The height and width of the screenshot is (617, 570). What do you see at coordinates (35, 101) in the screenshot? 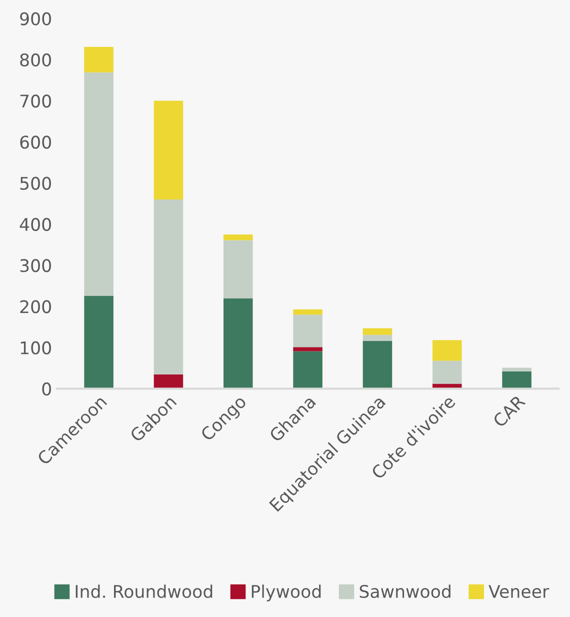
I see `y-tick-label: 700` at bounding box center [35, 101].